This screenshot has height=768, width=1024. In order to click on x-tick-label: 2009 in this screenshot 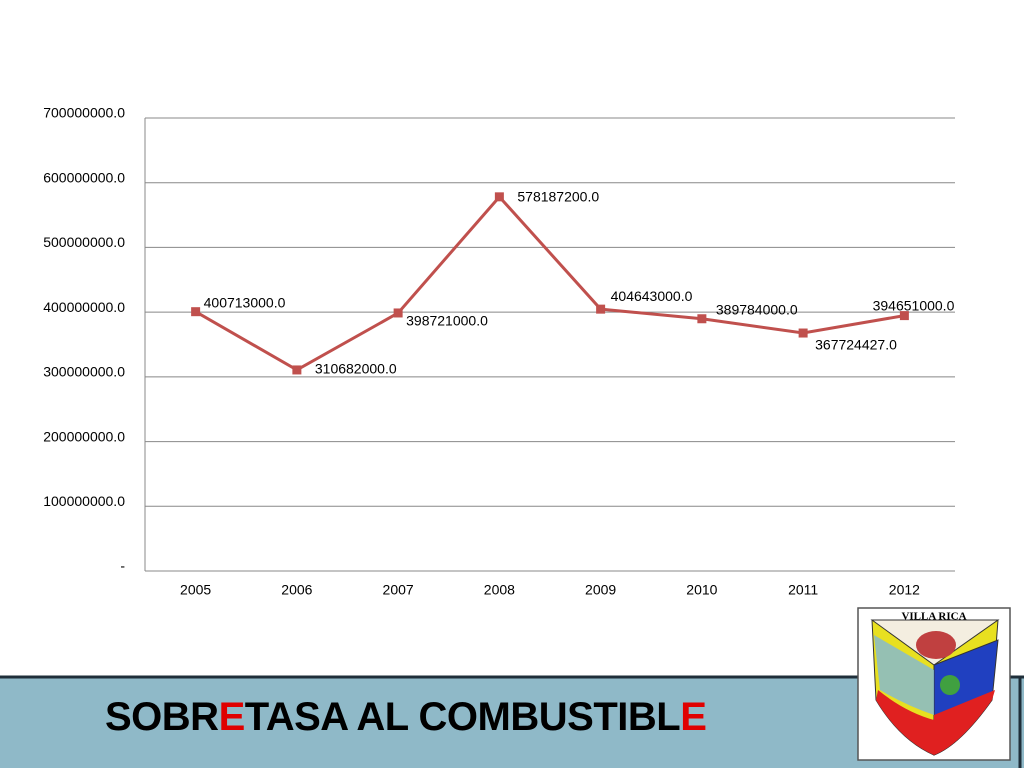, I will do `click(600, 590)`.